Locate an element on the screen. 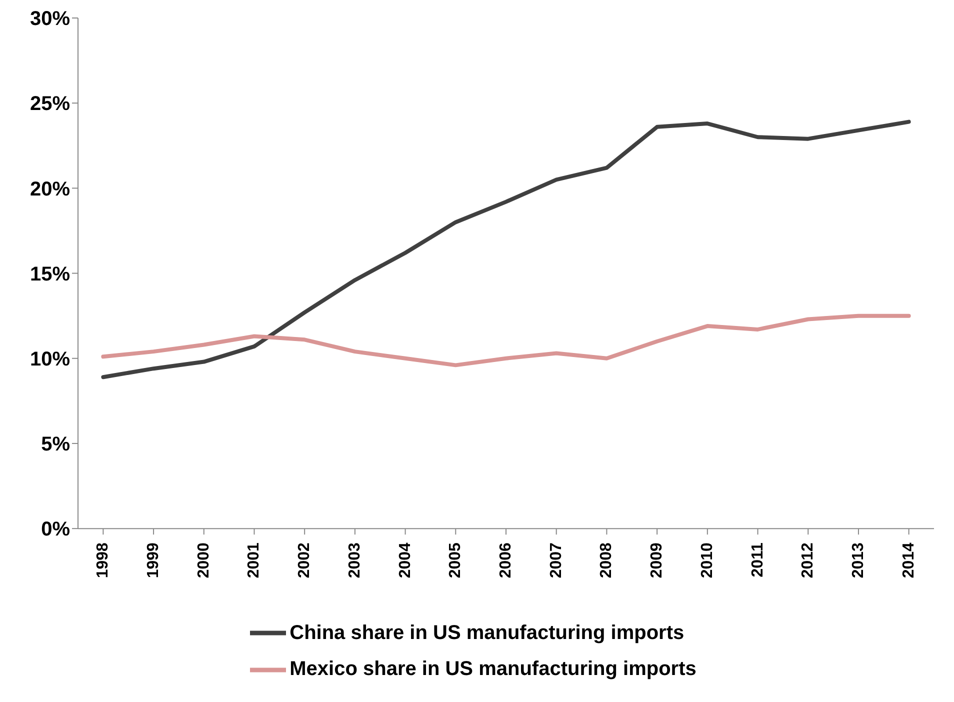 This screenshot has width=954, height=702. x-tick-label: 2012 is located at coordinates (808, 560).